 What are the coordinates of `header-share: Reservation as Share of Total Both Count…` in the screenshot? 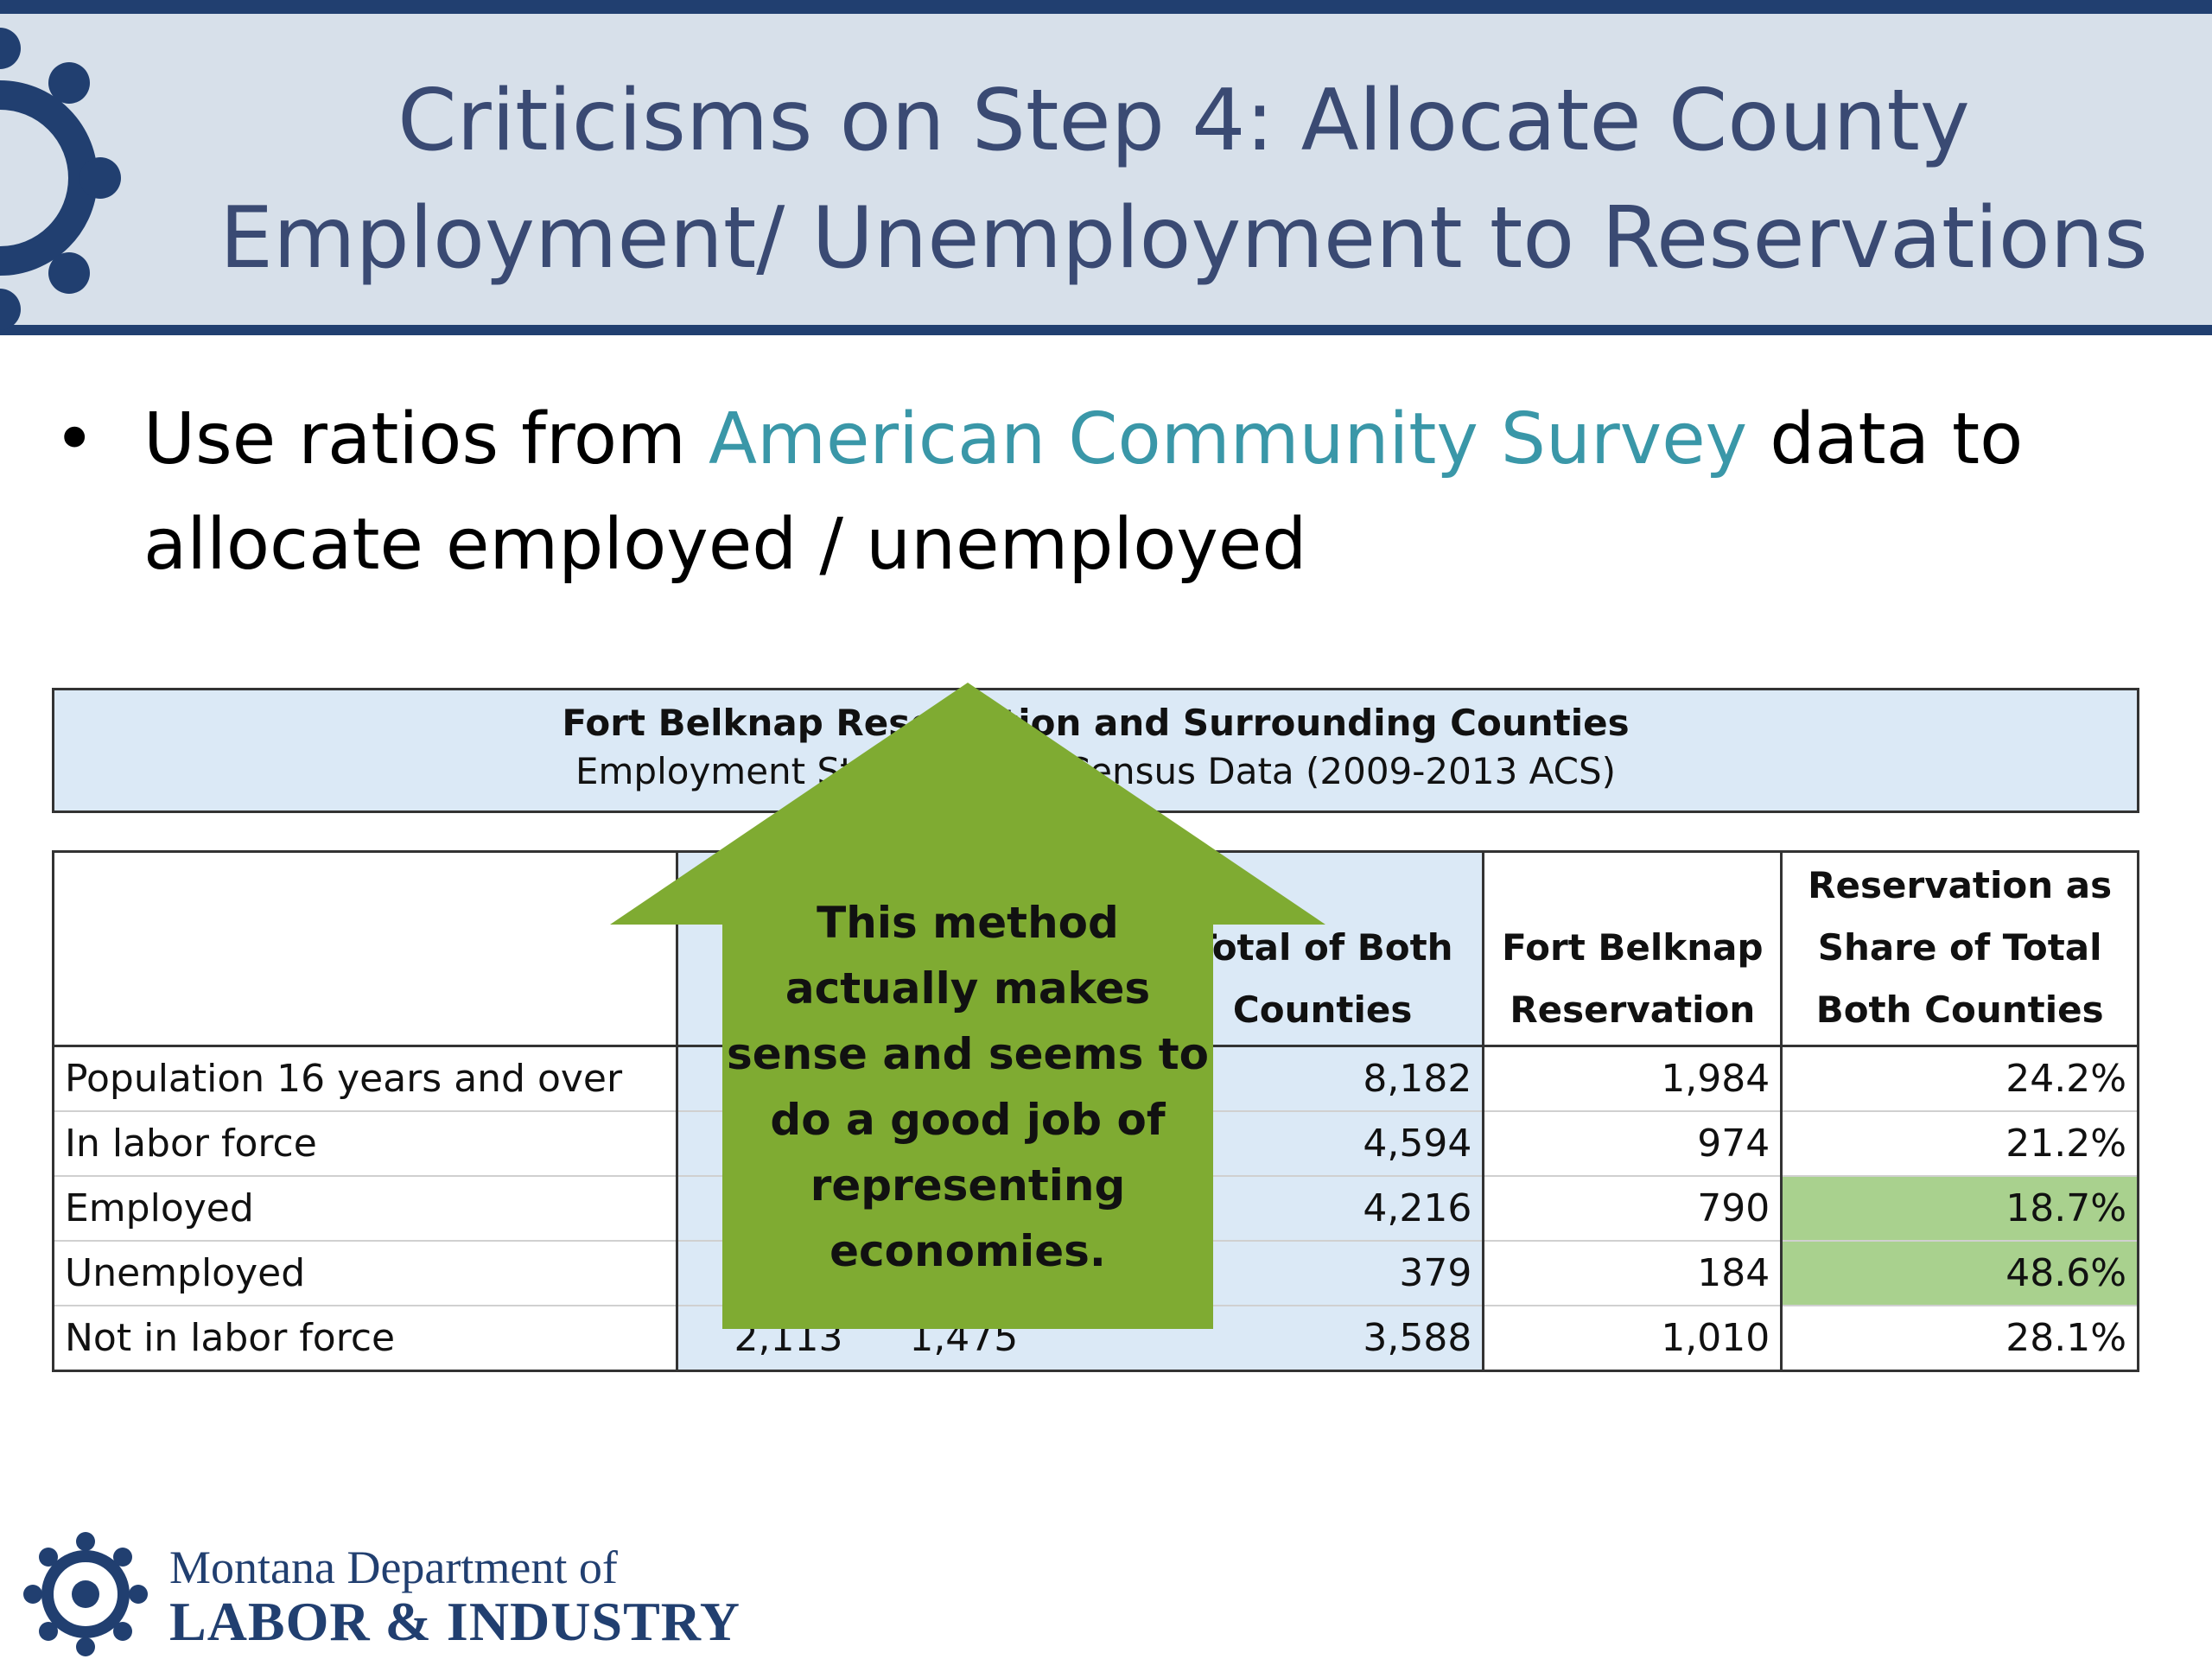 It's located at (1960, 949).